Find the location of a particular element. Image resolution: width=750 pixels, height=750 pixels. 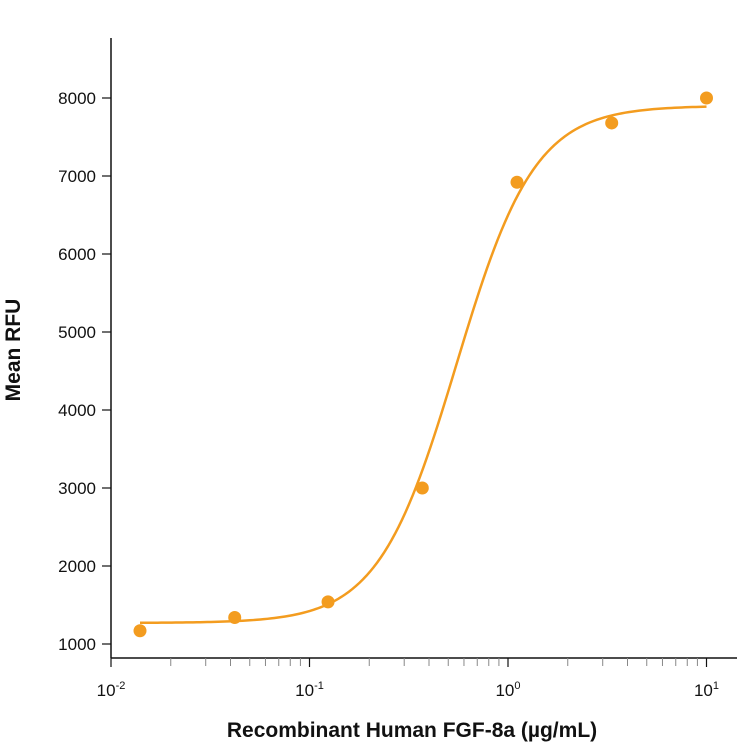

y-tick-label: 5000 is located at coordinates (77, 332).